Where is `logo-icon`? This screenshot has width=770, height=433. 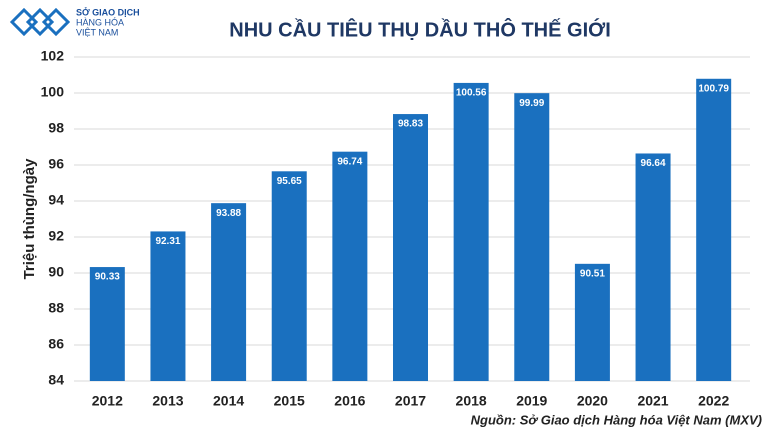
logo-icon is located at coordinates (40, 22).